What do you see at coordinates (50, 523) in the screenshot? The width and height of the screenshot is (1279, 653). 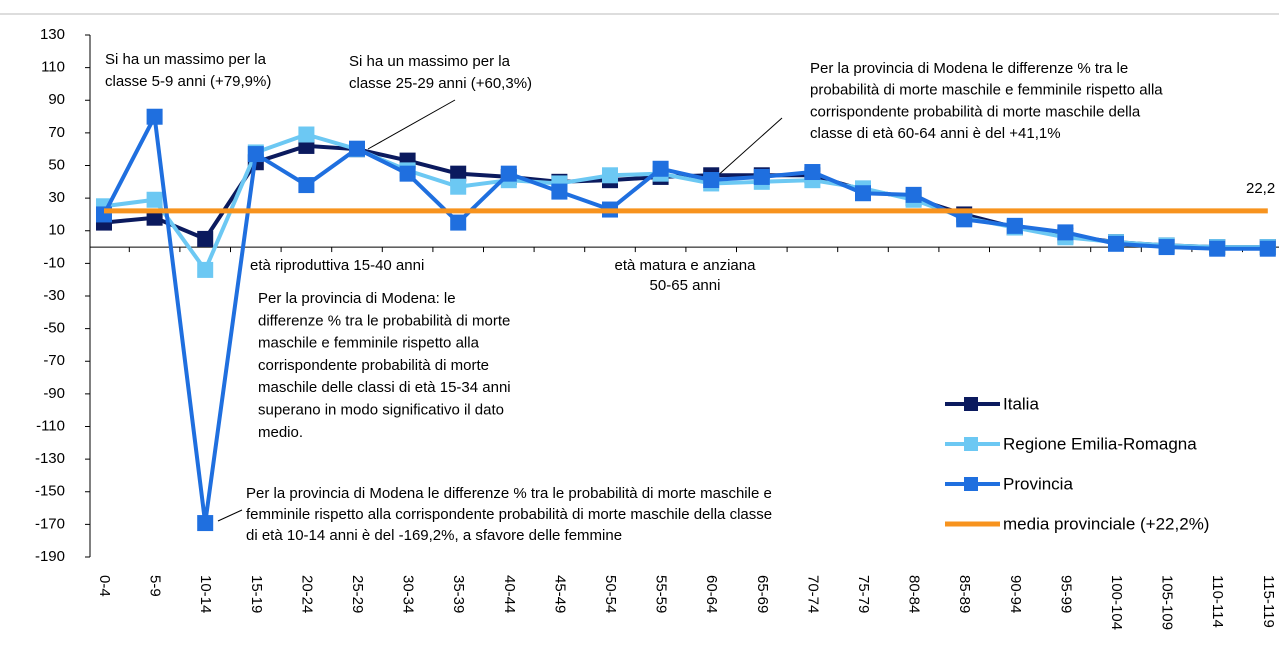 I see `y-tick-label: -170` at bounding box center [50, 523].